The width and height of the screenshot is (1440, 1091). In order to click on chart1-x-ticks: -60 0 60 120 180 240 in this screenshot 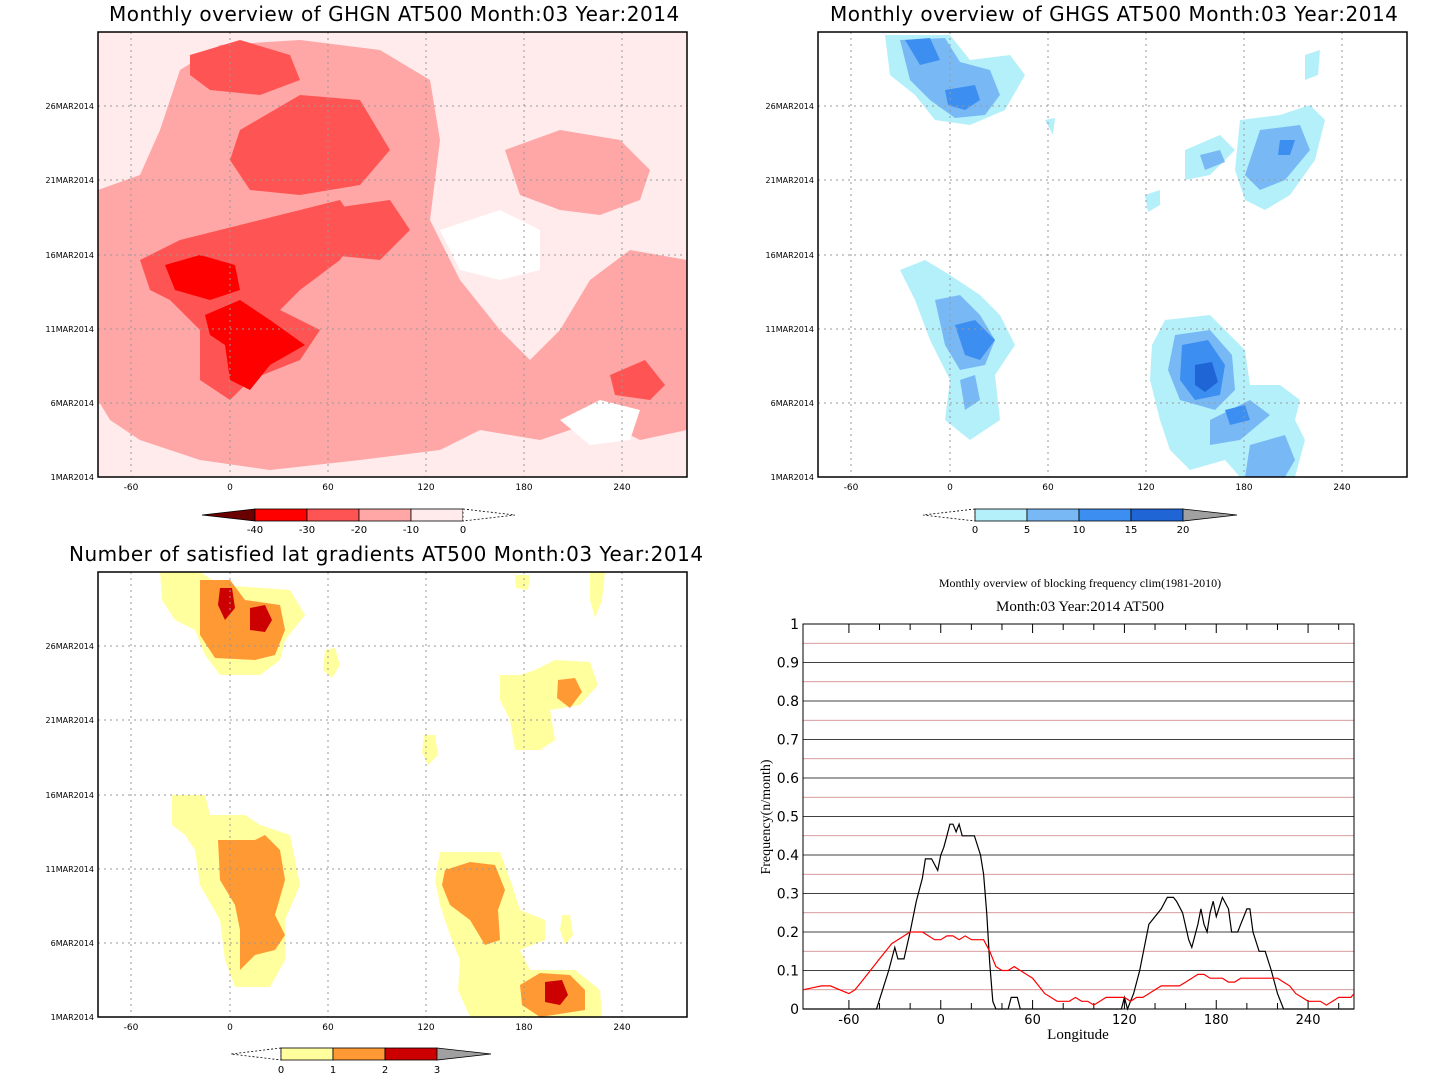, I will do `click(377, 488)`.